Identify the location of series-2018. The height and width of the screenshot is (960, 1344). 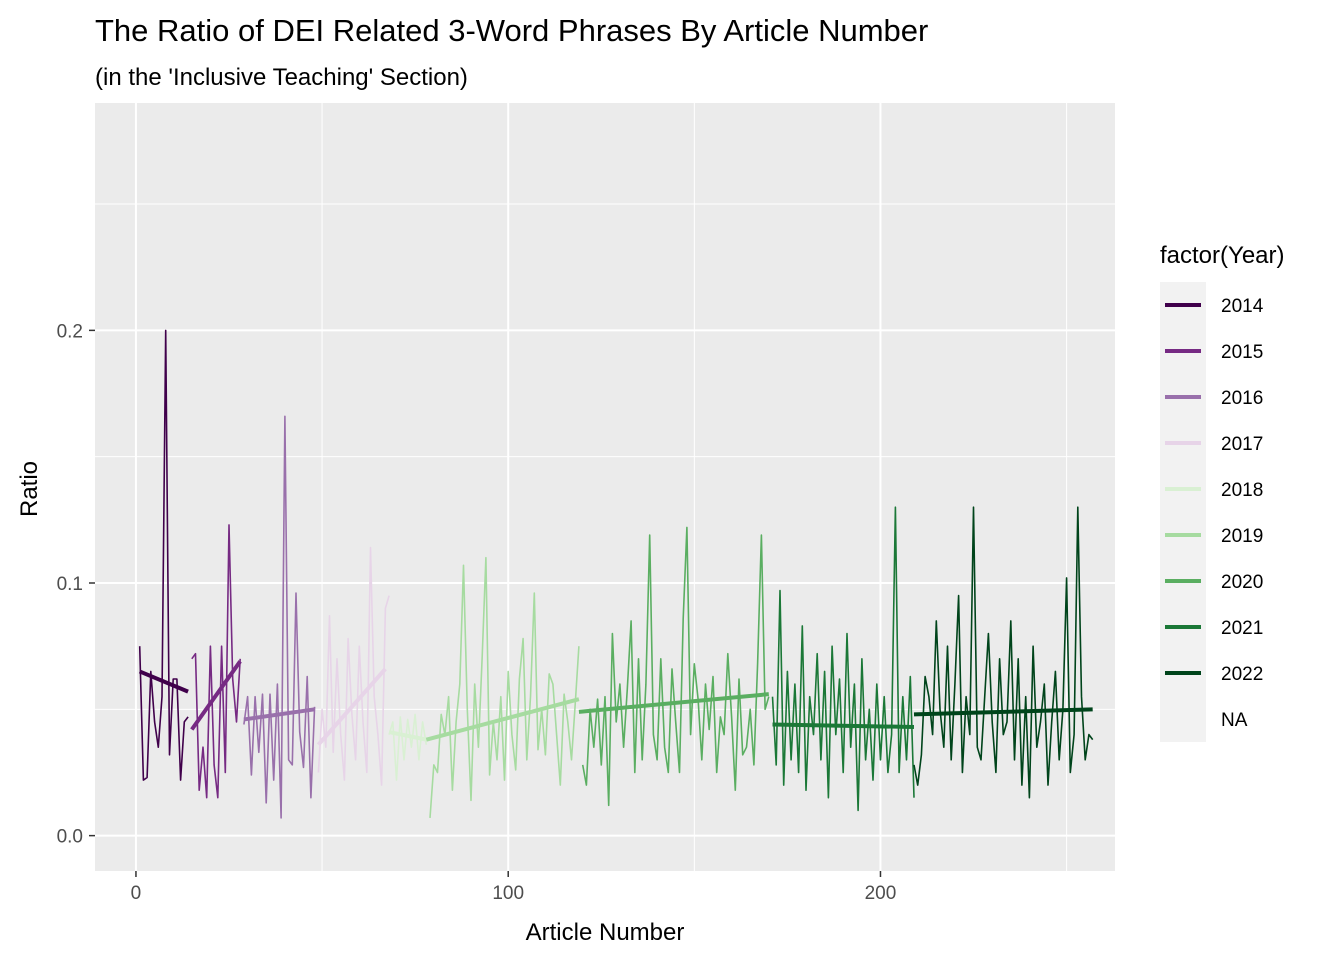
(408, 747).